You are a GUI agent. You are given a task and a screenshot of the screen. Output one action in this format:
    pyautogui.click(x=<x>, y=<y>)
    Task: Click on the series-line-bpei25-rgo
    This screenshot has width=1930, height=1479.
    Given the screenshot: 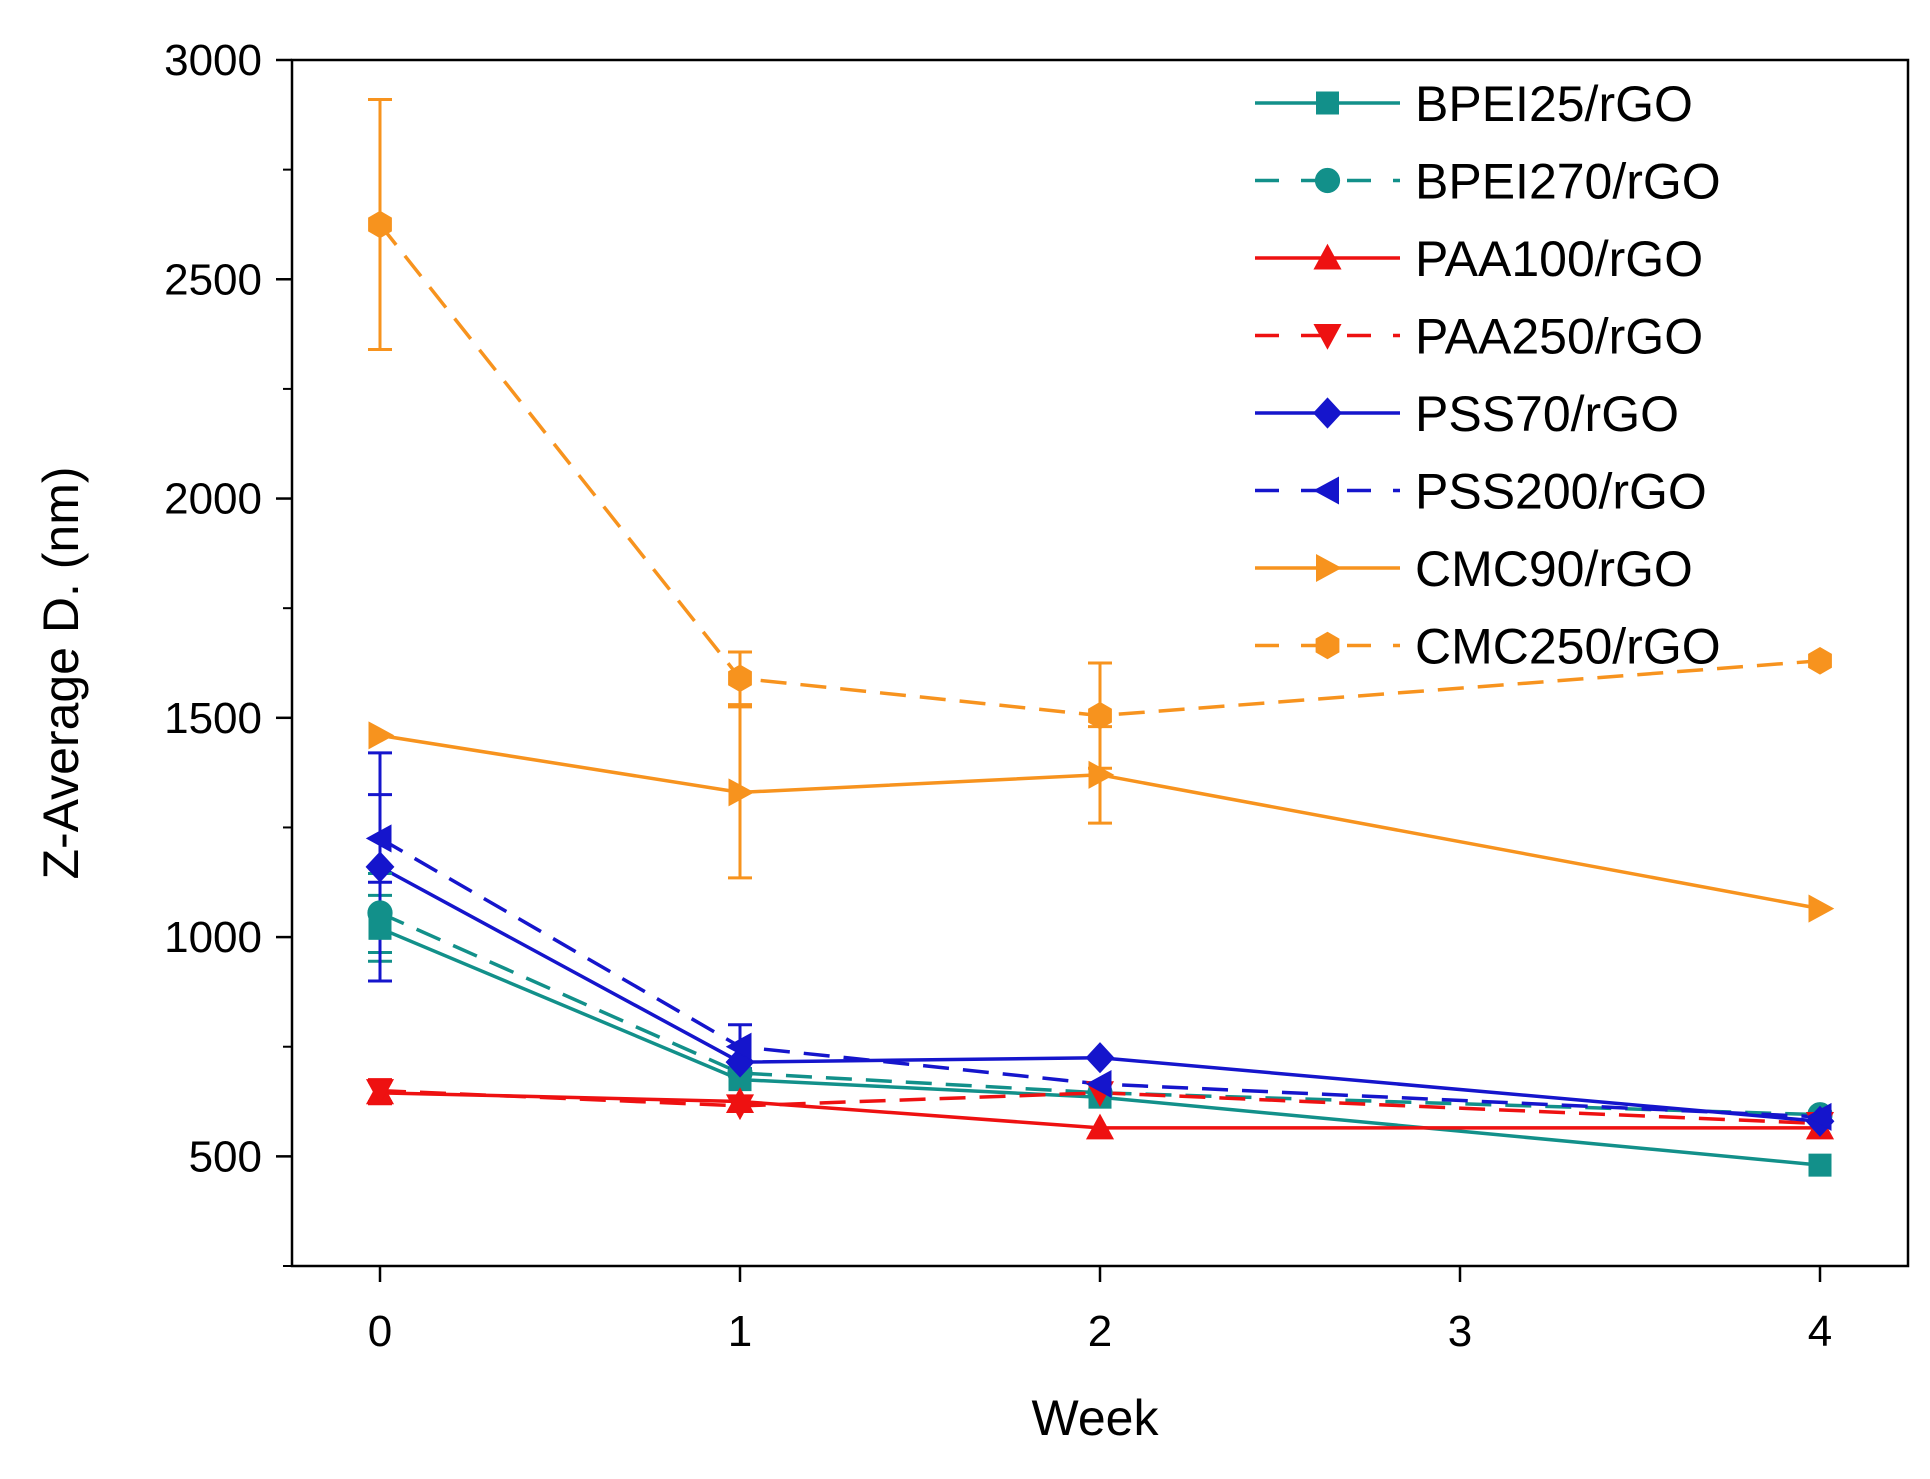 What is the action you would take?
    pyautogui.click(x=1100, y=1046)
    